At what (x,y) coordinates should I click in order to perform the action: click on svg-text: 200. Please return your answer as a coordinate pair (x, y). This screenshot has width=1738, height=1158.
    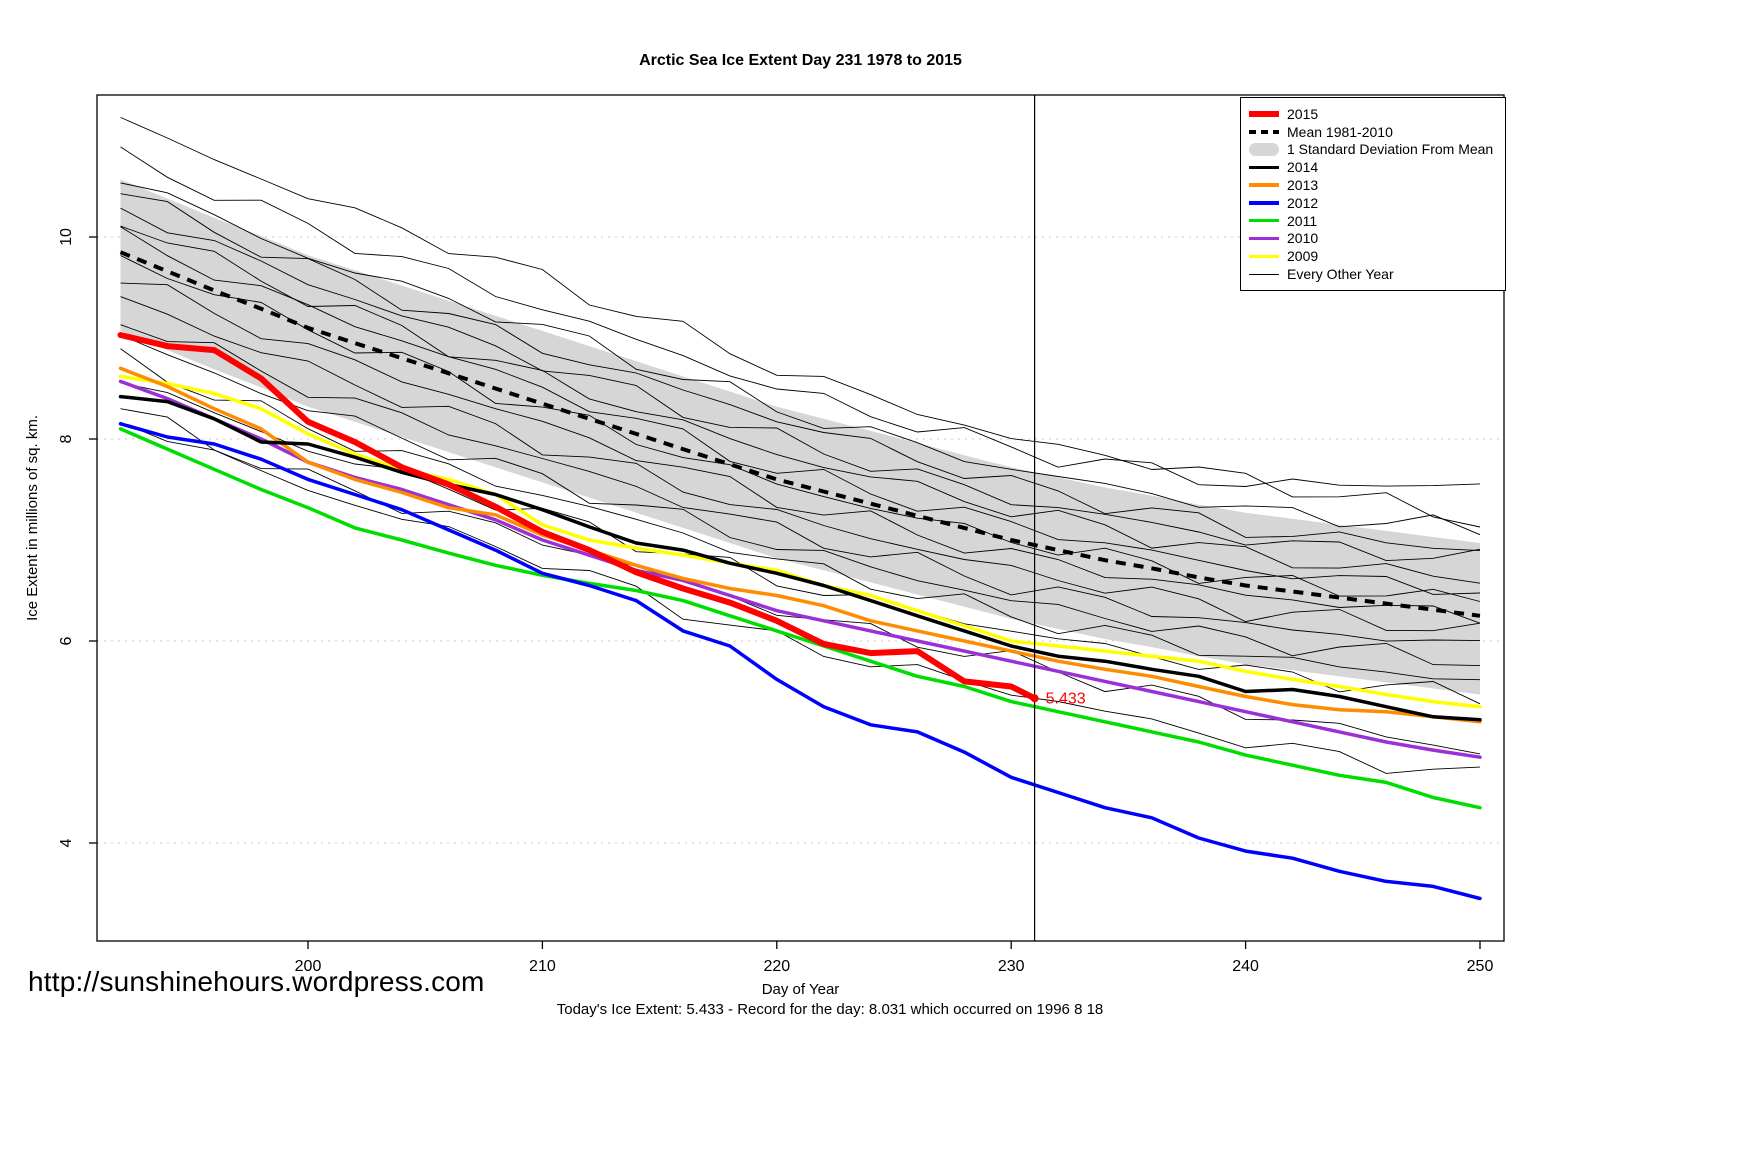
    Looking at the image, I should click on (308, 966).